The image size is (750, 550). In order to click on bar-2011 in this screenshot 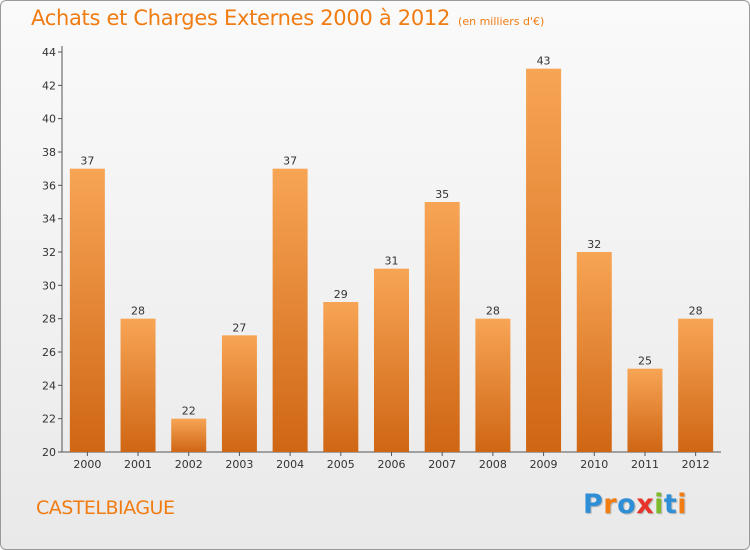, I will do `click(645, 410)`.